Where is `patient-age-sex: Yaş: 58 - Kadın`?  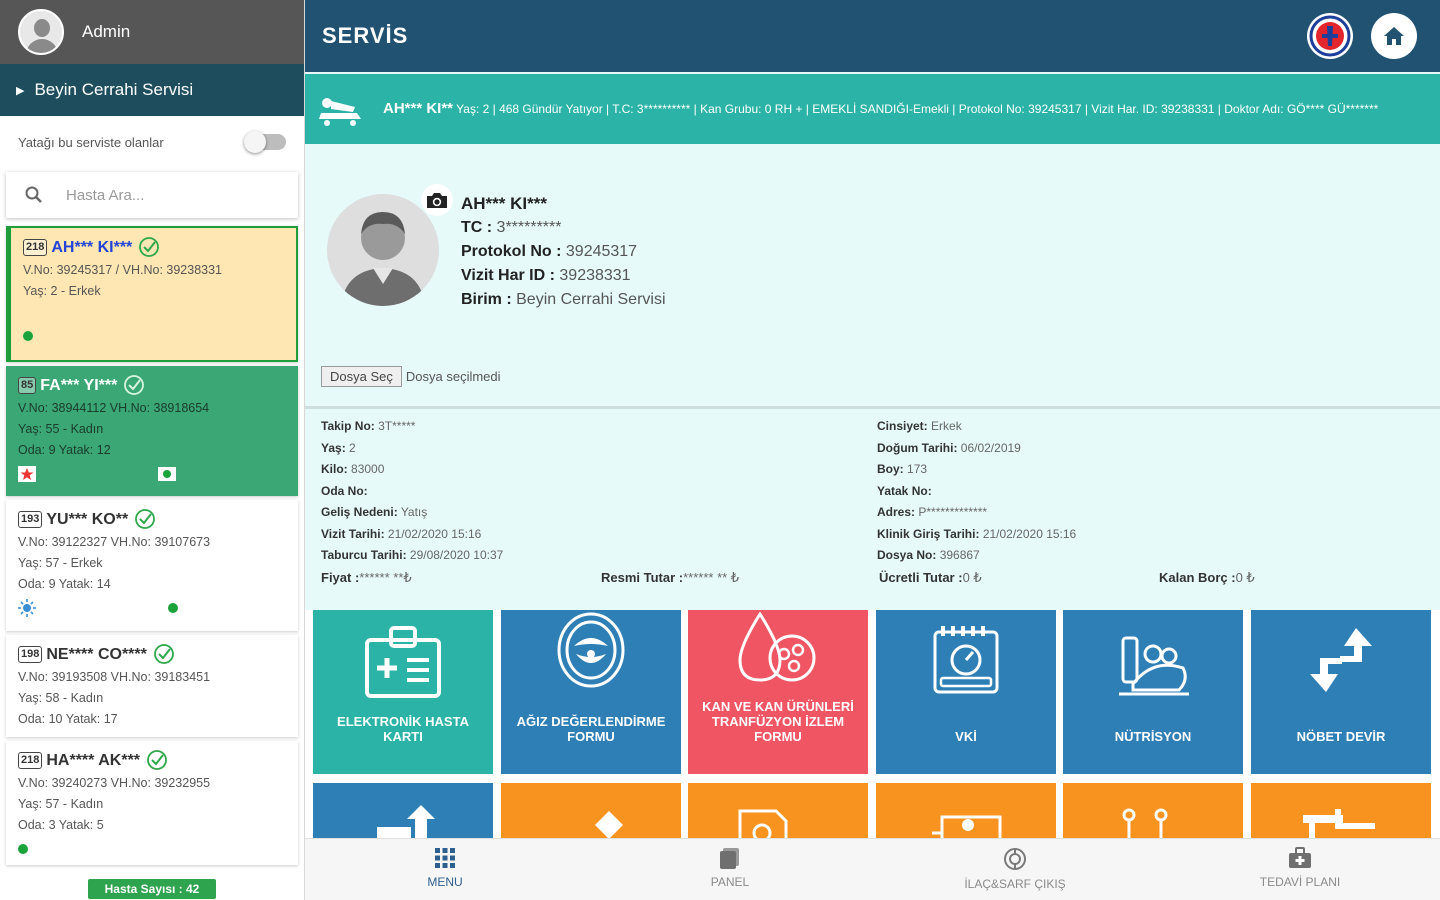 patient-age-sex: Yaş: 58 - Kadın is located at coordinates (61, 698).